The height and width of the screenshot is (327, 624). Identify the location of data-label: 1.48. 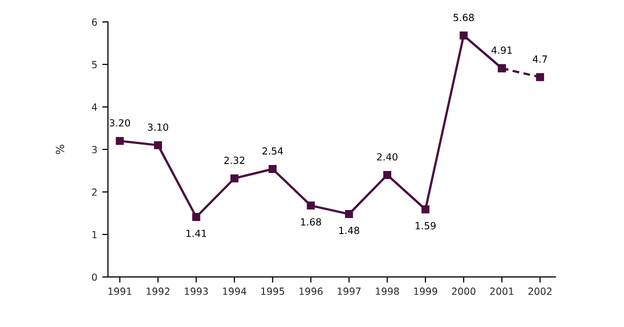
(349, 230).